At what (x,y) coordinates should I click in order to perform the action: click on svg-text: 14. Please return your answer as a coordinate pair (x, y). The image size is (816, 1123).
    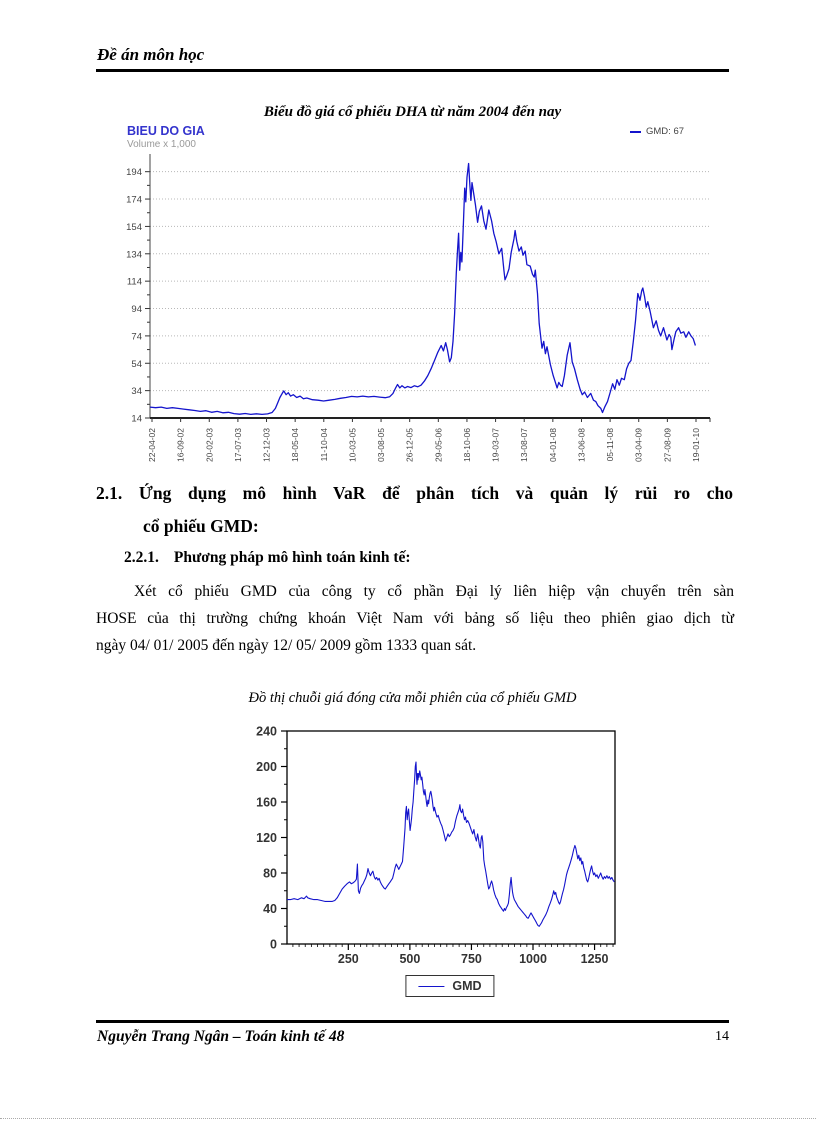
    Looking at the image, I should click on (136, 419).